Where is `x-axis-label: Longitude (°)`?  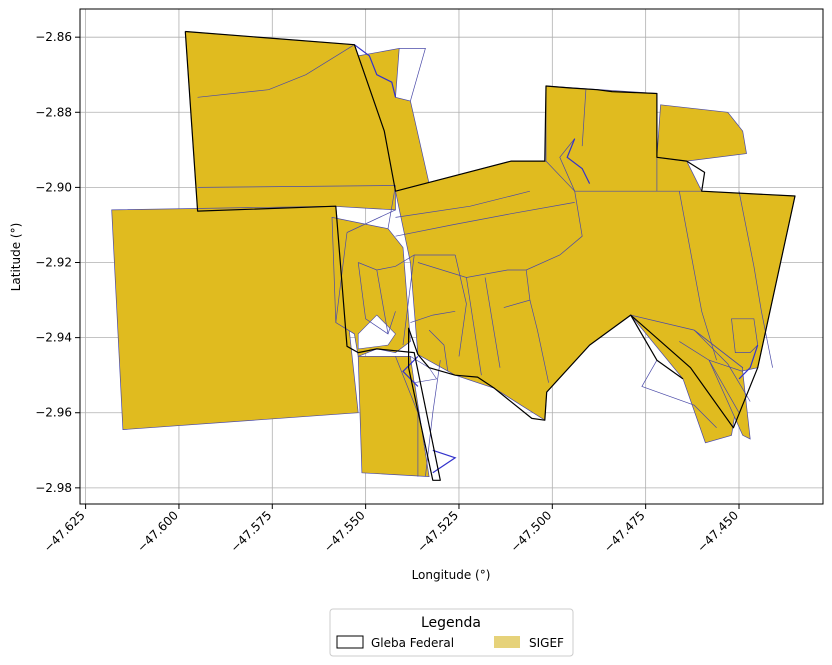
x-axis-label: Longitude (°) is located at coordinates (451, 575).